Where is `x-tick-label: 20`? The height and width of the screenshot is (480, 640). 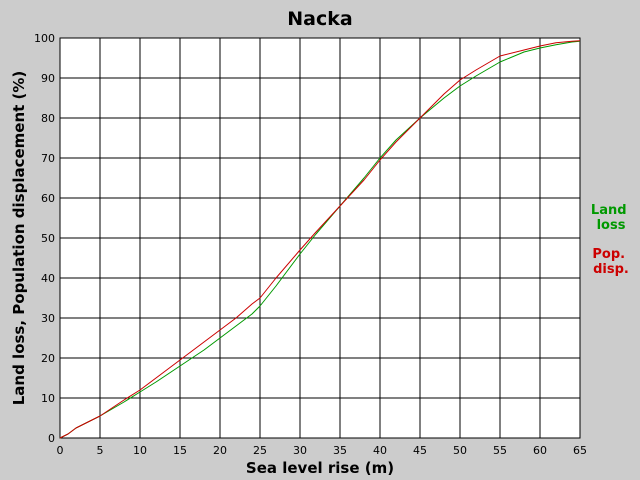 x-tick-label: 20 is located at coordinates (220, 450).